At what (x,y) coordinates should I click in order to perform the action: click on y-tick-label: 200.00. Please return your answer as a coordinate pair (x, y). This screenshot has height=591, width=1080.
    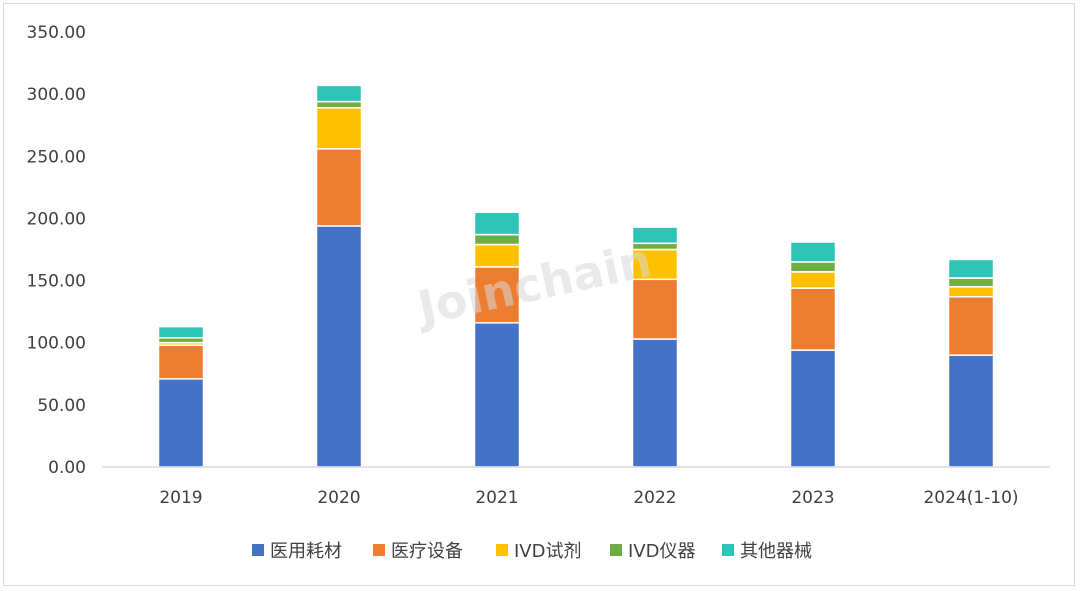
    Looking at the image, I should click on (56, 219).